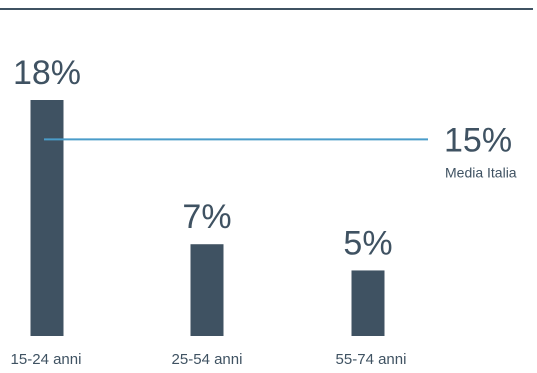  Describe the element at coordinates (47, 73) in the screenshot. I see `bar-value-label-1: 18%` at that location.